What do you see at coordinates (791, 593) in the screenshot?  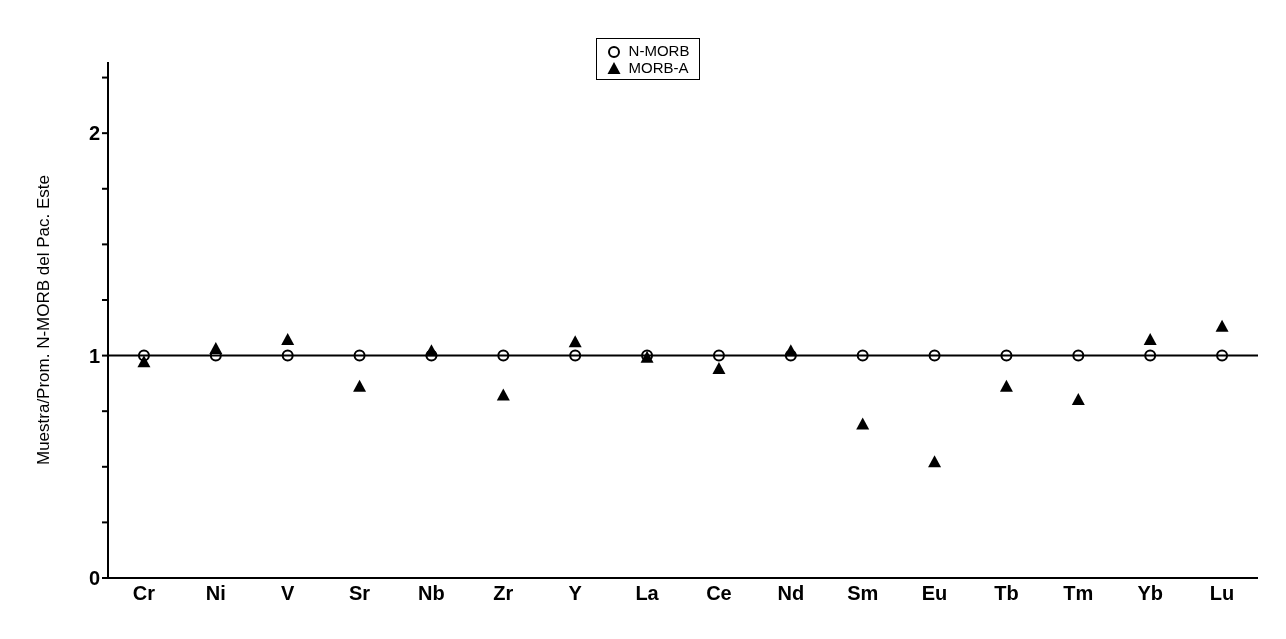 I see `x-tick-label: Nd` at bounding box center [791, 593].